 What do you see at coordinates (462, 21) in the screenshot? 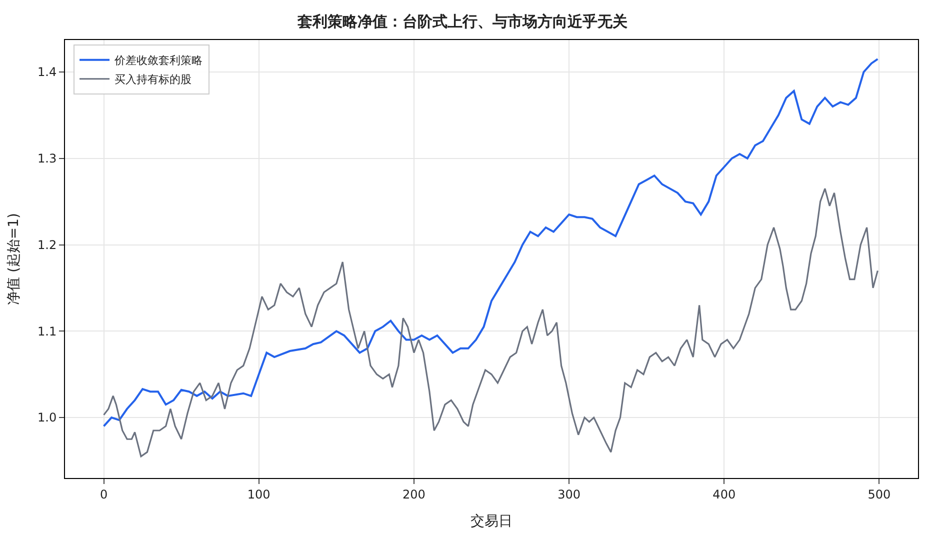
I see `chart-title: 套利策略净值：台阶式上行、与市场方向近乎无关` at bounding box center [462, 21].